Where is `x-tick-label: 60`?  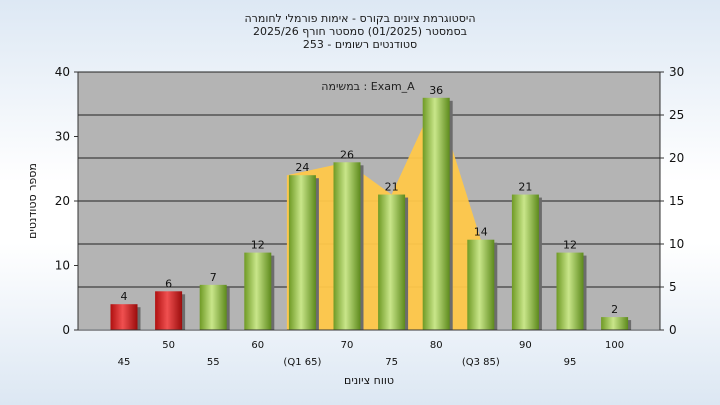
x-tick-label: 60 is located at coordinates (257, 345).